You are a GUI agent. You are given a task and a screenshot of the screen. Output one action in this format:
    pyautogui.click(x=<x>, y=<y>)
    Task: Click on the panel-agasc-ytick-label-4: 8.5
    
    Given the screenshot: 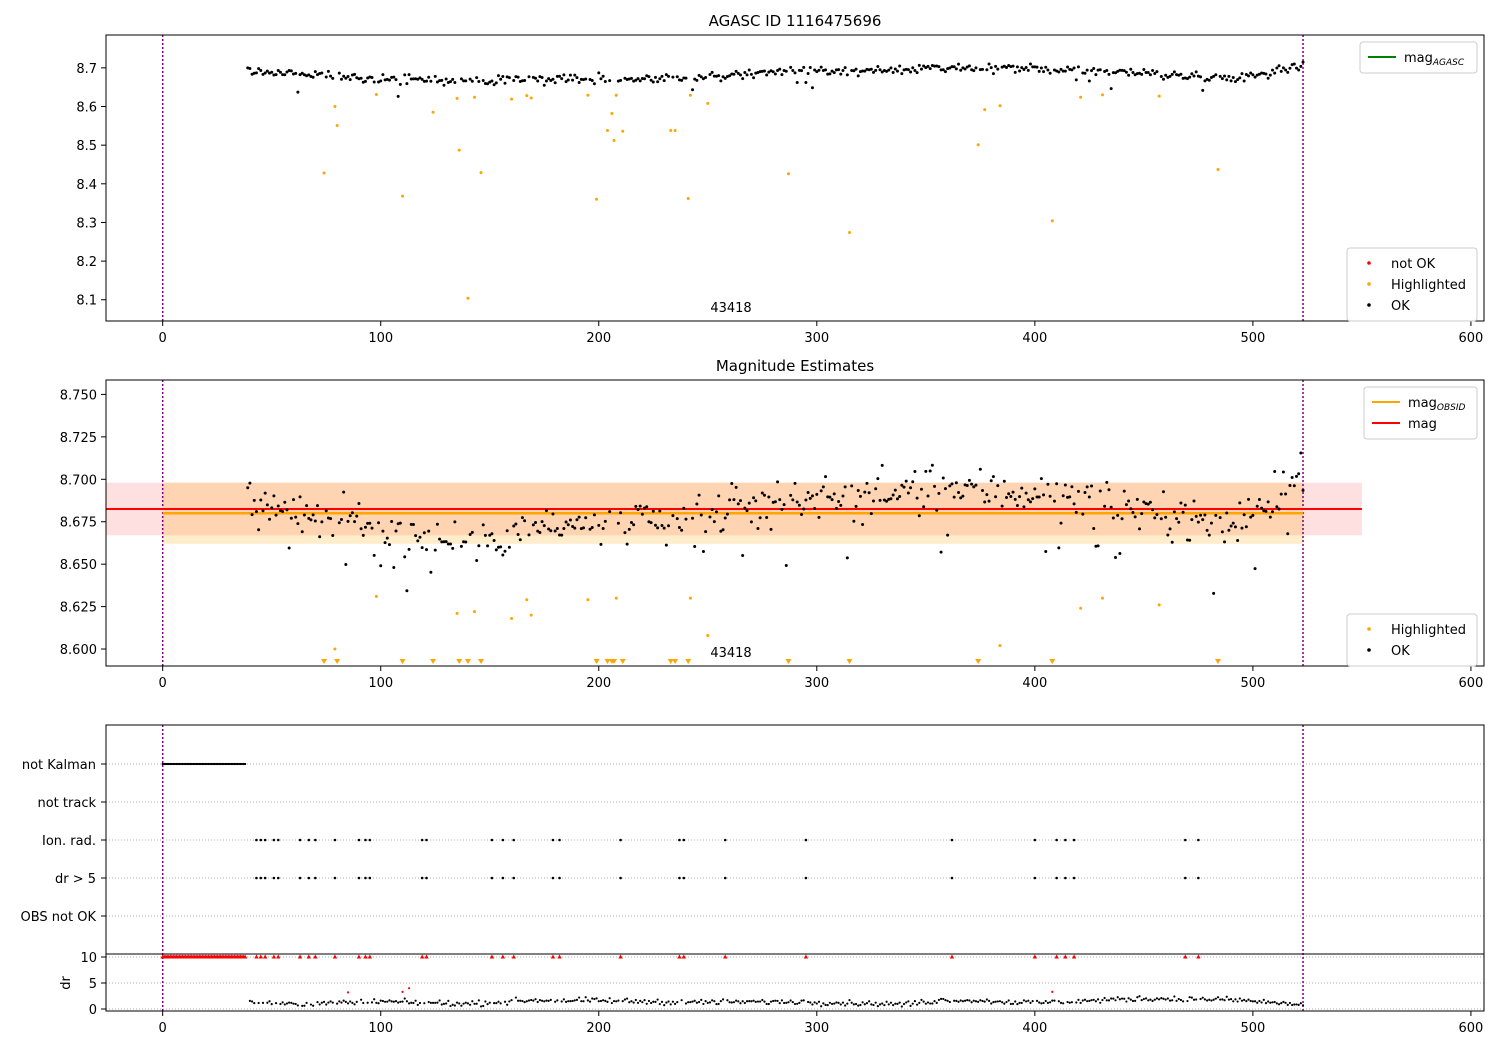 What is the action you would take?
    pyautogui.click(x=86, y=146)
    